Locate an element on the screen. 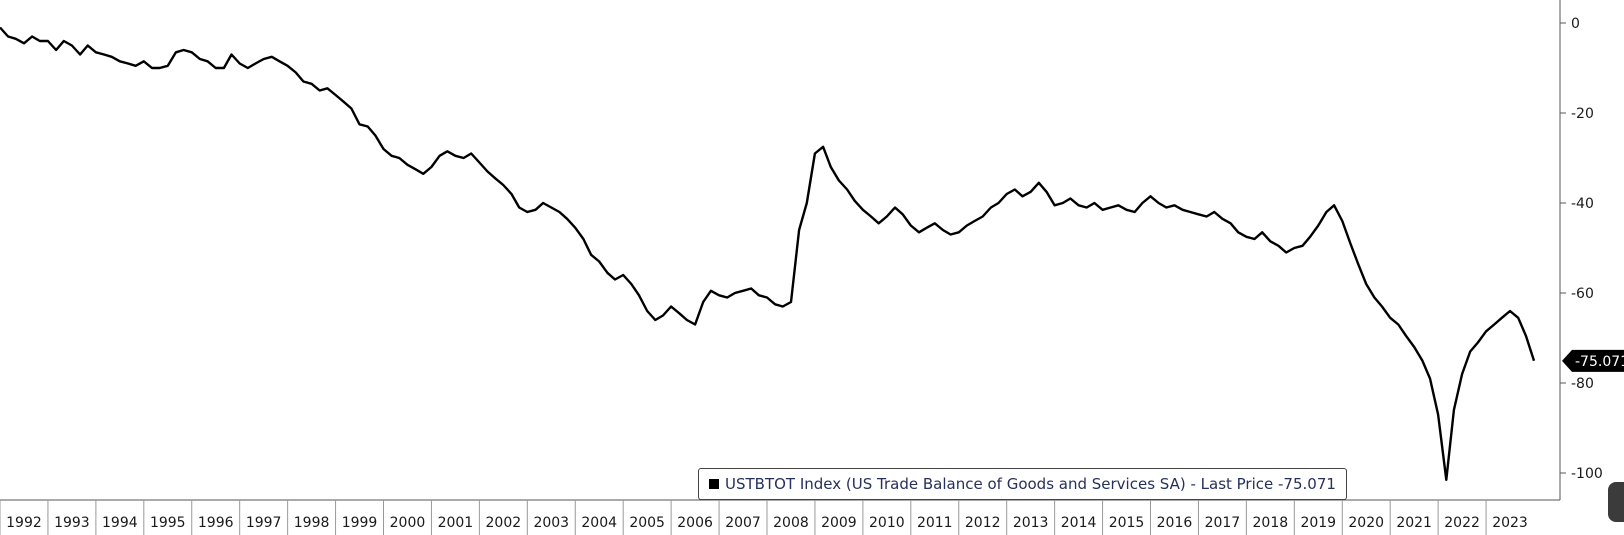 The image size is (1624, 535). x-tick-label: 2015 is located at coordinates (1127, 523).